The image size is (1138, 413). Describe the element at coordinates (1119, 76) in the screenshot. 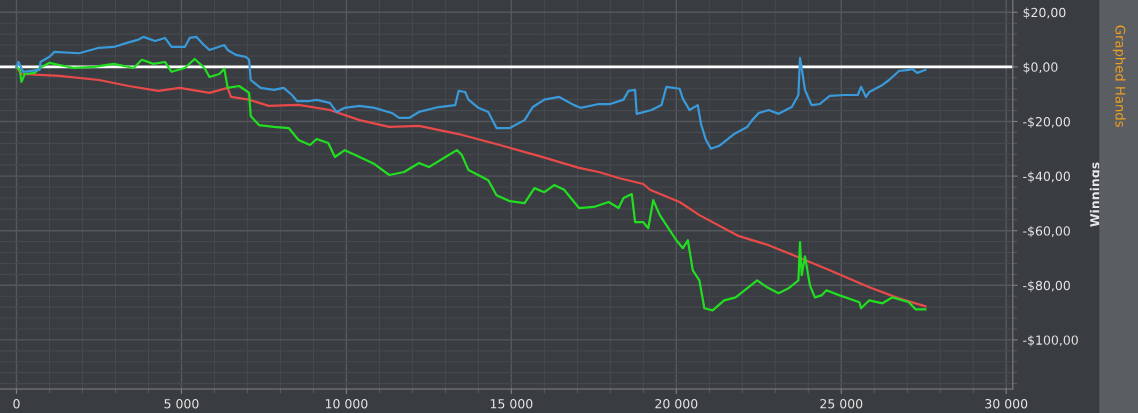

I see `text: Graphed Hands` at that location.